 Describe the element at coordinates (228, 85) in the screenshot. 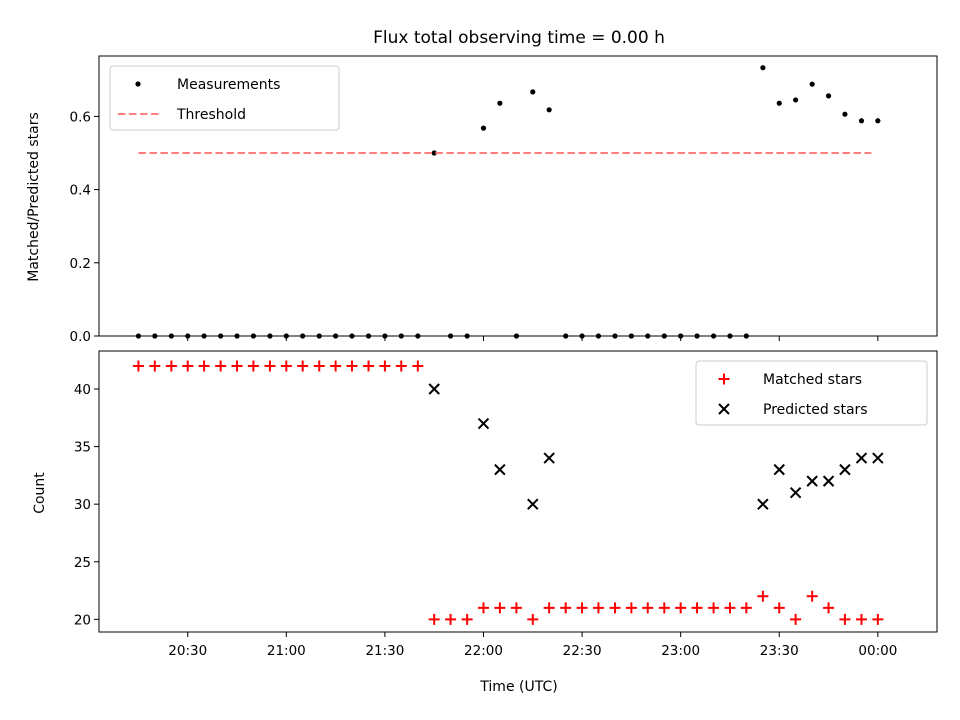

I see `legend-label: Measurements` at that location.